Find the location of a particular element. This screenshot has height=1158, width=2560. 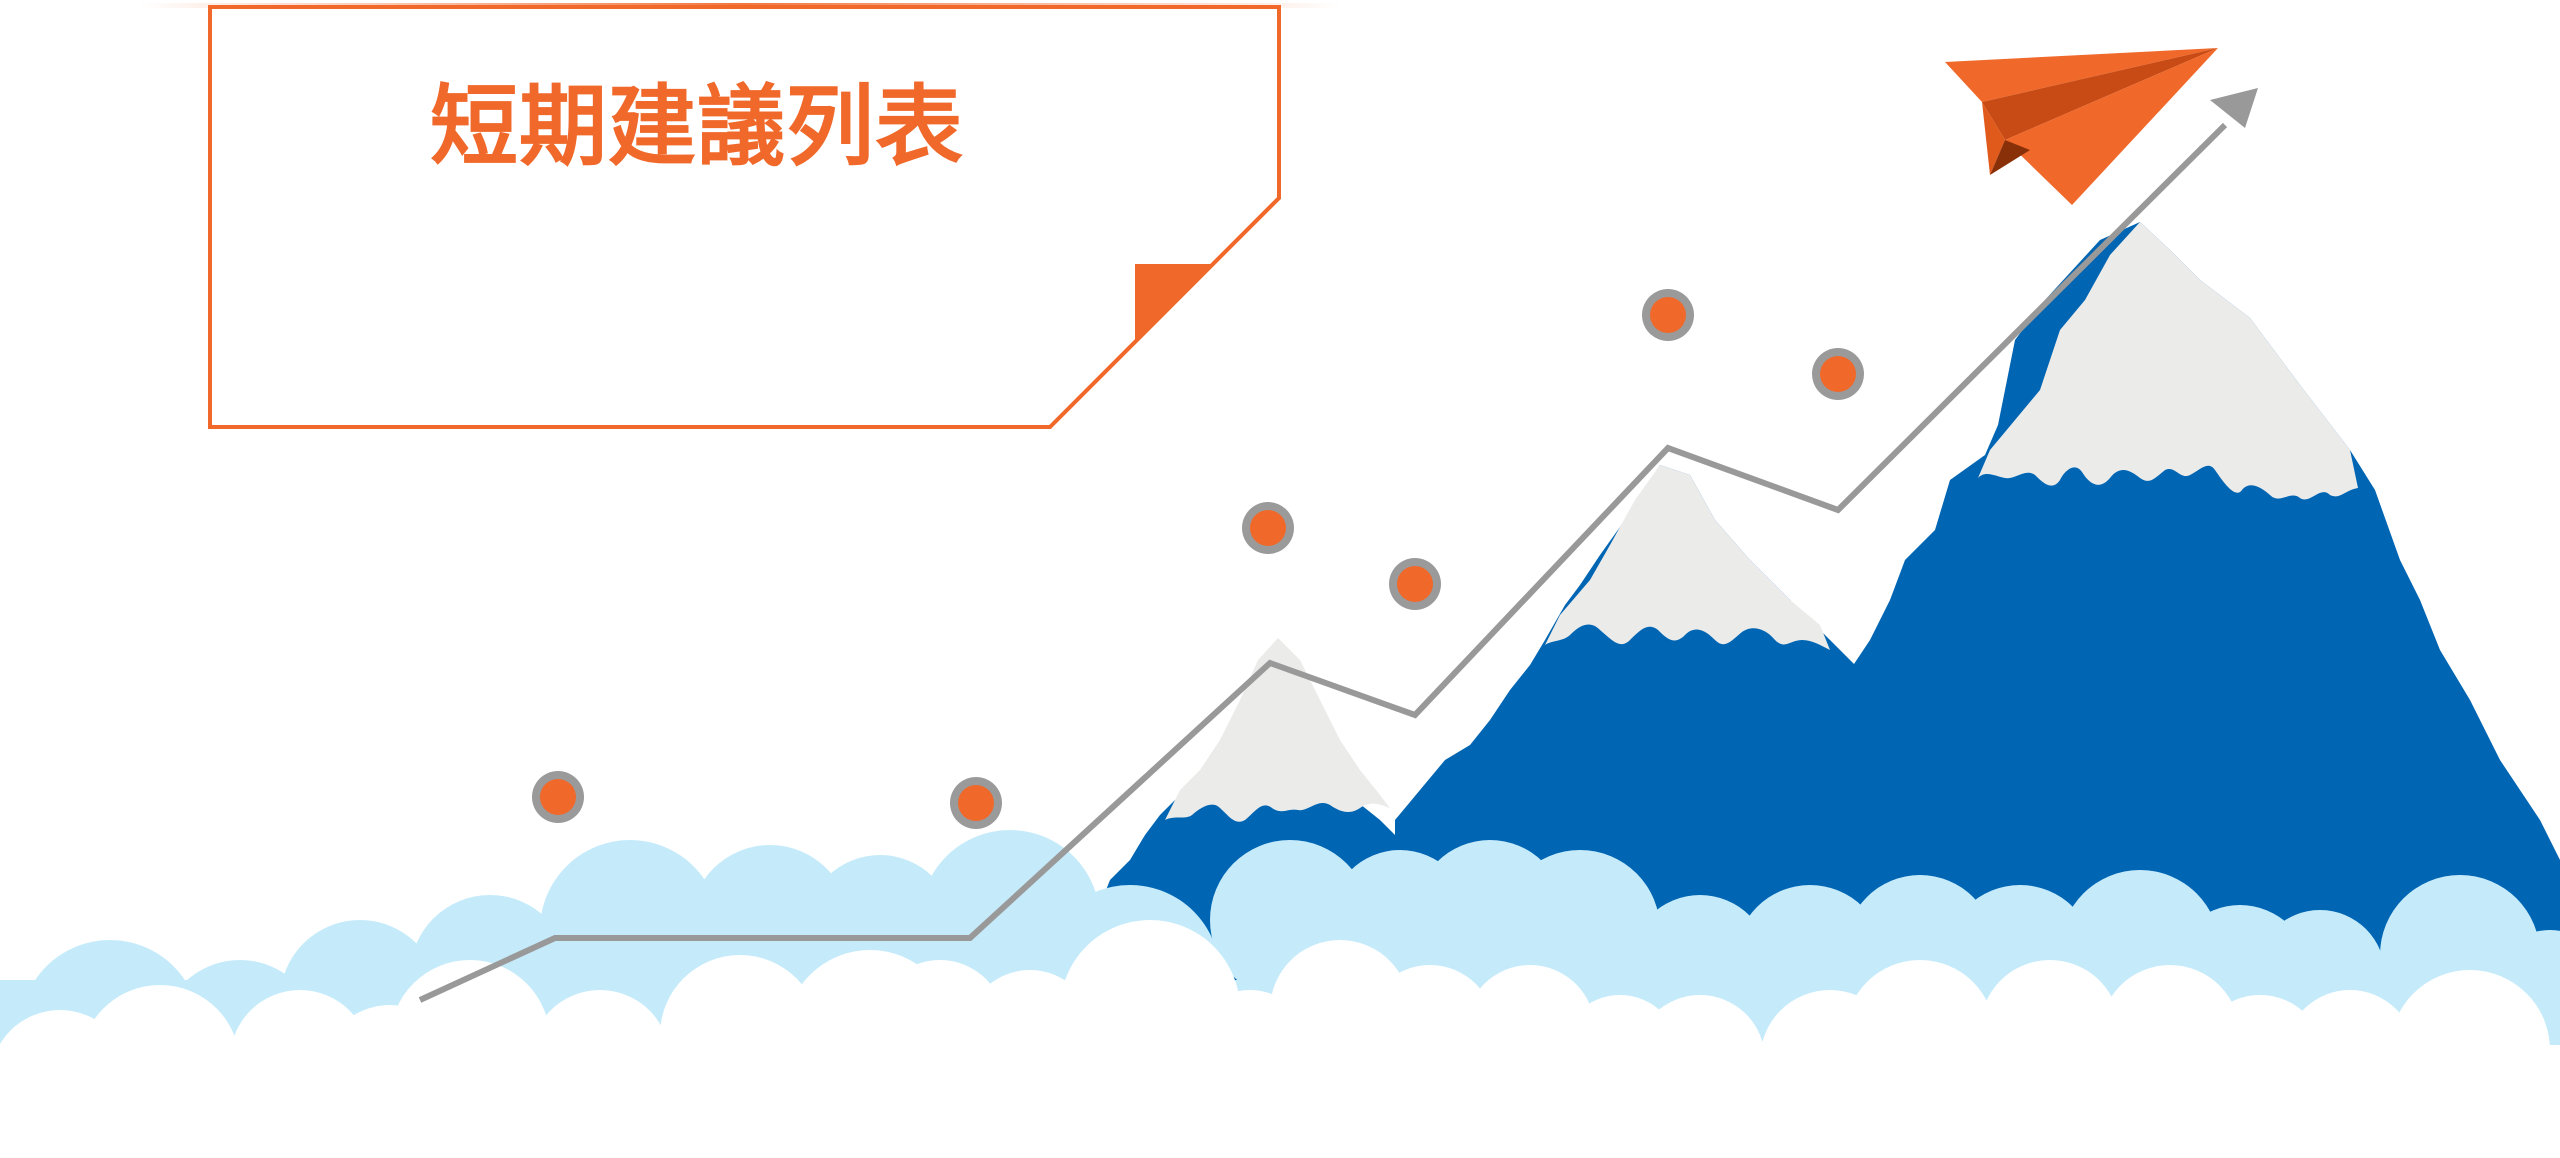

mountain-right-snow is located at coordinates (2168, 361).